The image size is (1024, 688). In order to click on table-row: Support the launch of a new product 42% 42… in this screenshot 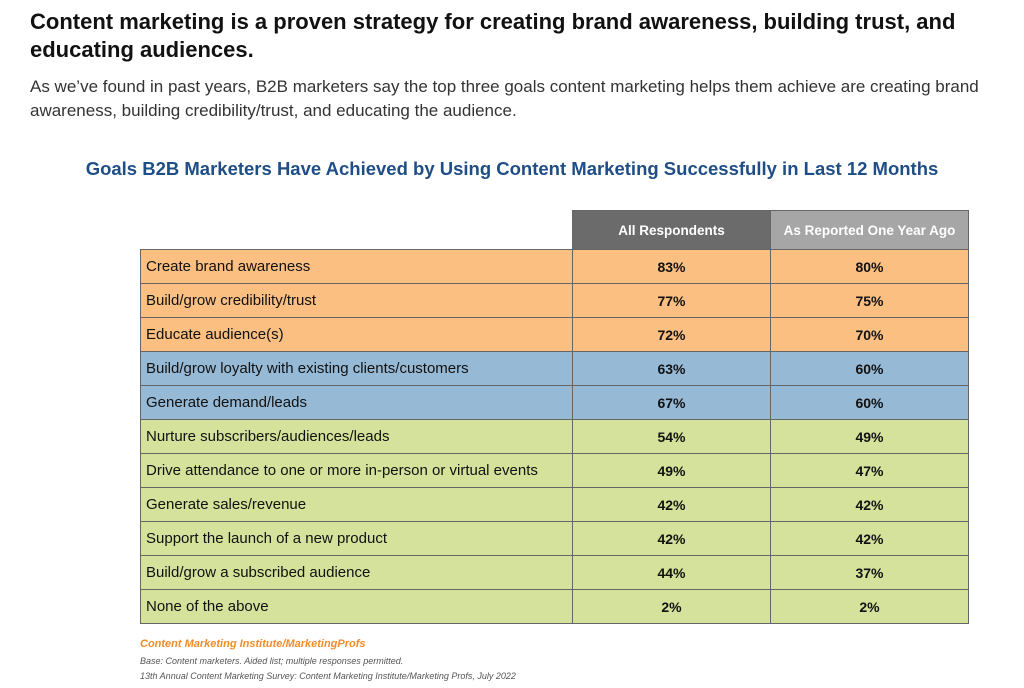, I will do `click(554, 538)`.